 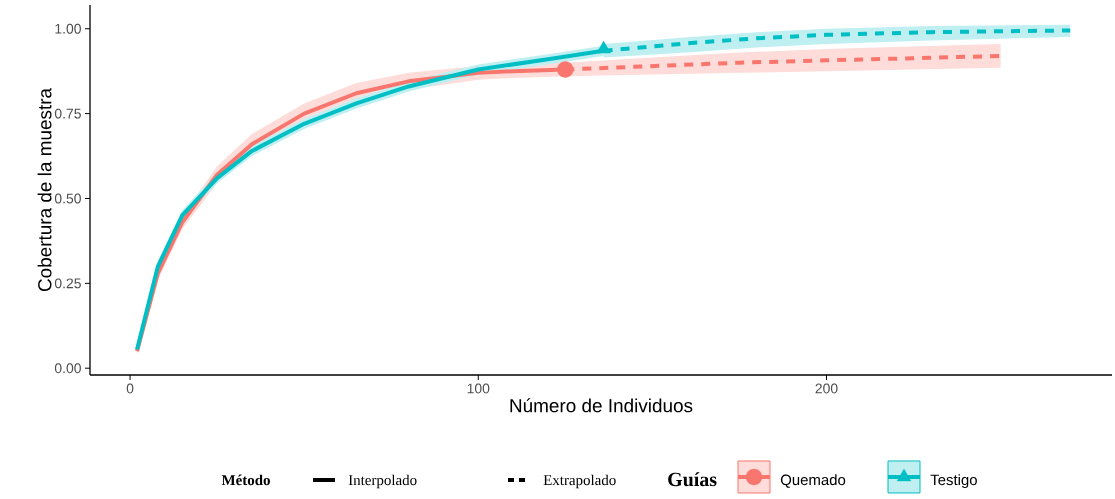 What do you see at coordinates (826, 388) in the screenshot?
I see `x-tick-label: 200` at bounding box center [826, 388].